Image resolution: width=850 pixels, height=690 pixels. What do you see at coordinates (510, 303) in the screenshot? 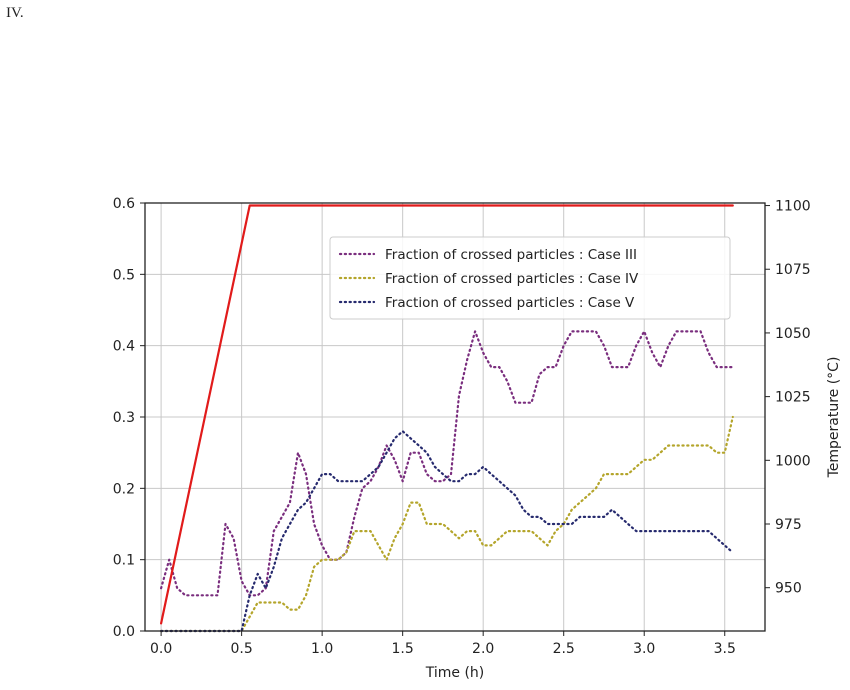
I see `legend-label: Fraction of crossed particles : Case V` at bounding box center [510, 303].